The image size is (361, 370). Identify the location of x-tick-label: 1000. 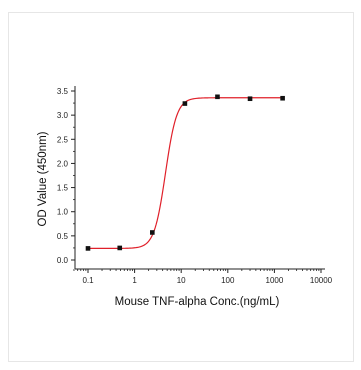
(275, 280).